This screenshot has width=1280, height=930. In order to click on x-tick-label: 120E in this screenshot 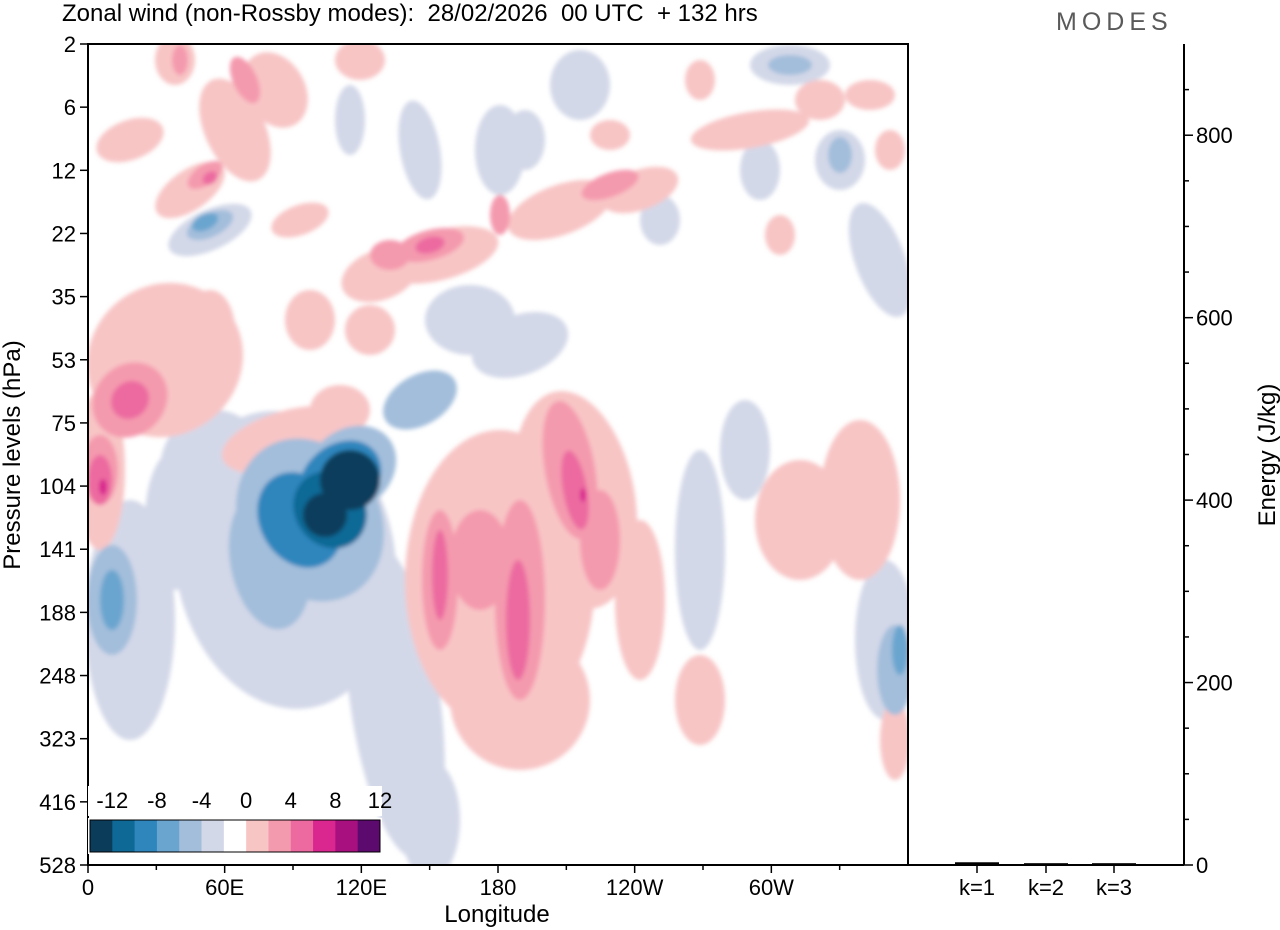, I will do `click(361, 887)`.